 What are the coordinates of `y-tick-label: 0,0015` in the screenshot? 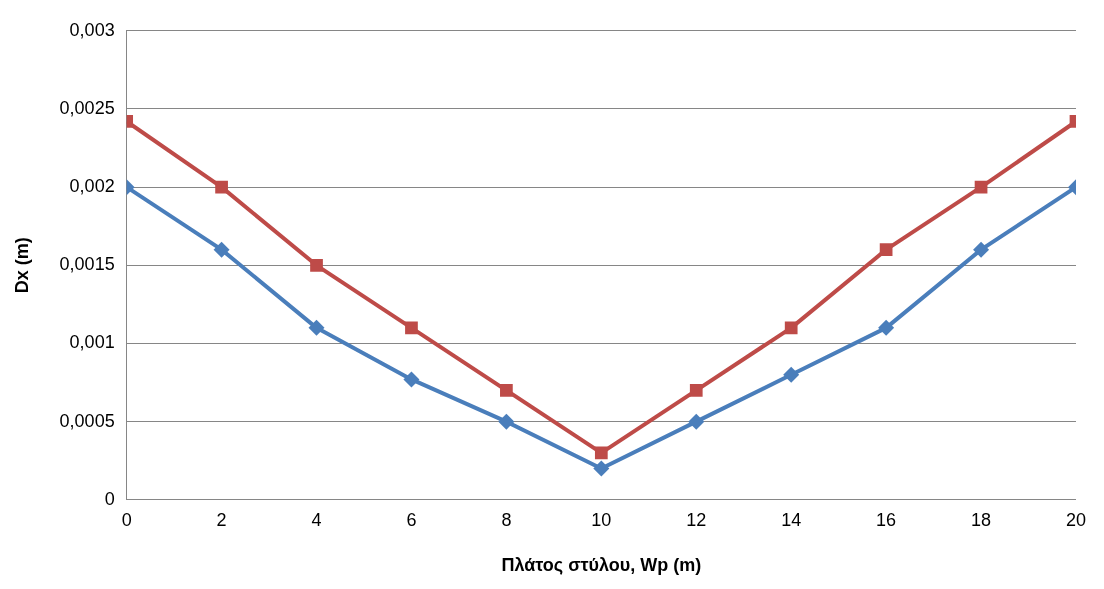 It's located at (87, 264).